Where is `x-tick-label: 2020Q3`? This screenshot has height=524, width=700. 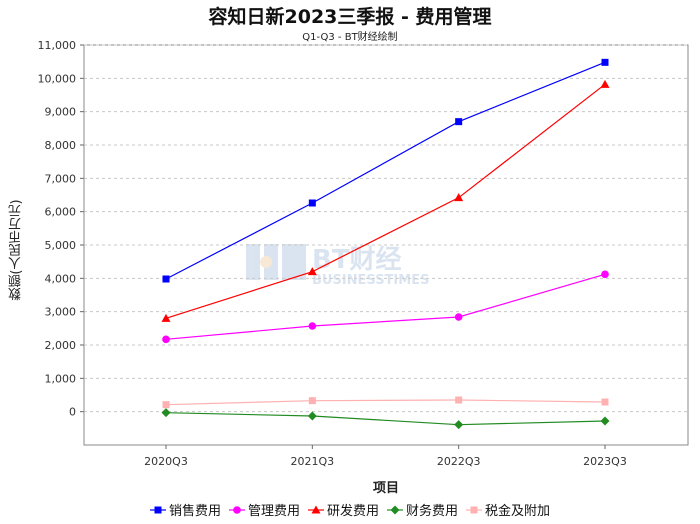
x-tick-label: 2020Q3 is located at coordinates (166, 461).